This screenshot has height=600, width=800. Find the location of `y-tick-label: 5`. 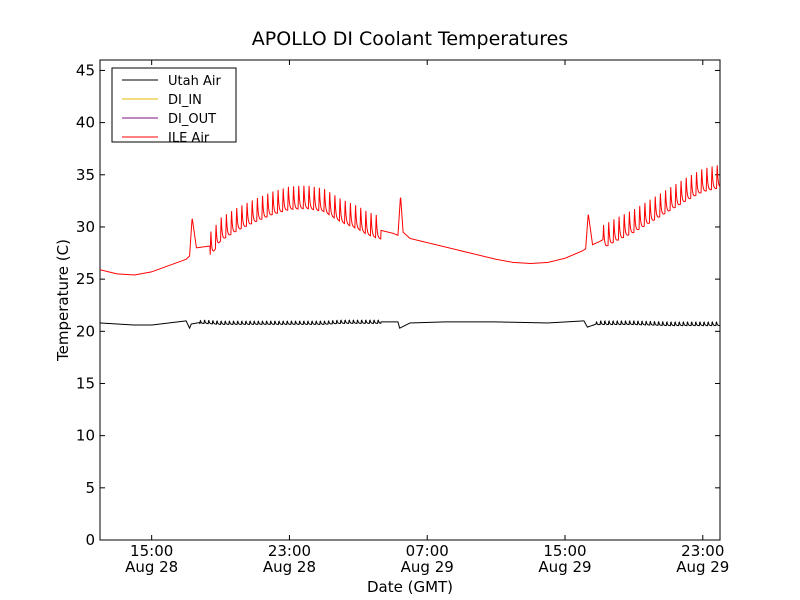

y-tick-label: 5 is located at coordinates (90, 488).